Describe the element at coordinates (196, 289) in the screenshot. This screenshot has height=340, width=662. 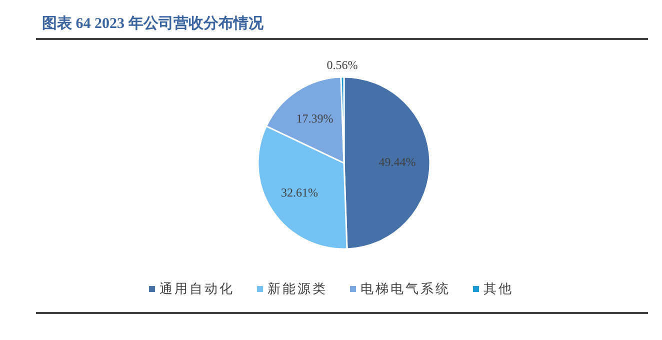
I see `legend-label: 通用自动化` at that location.